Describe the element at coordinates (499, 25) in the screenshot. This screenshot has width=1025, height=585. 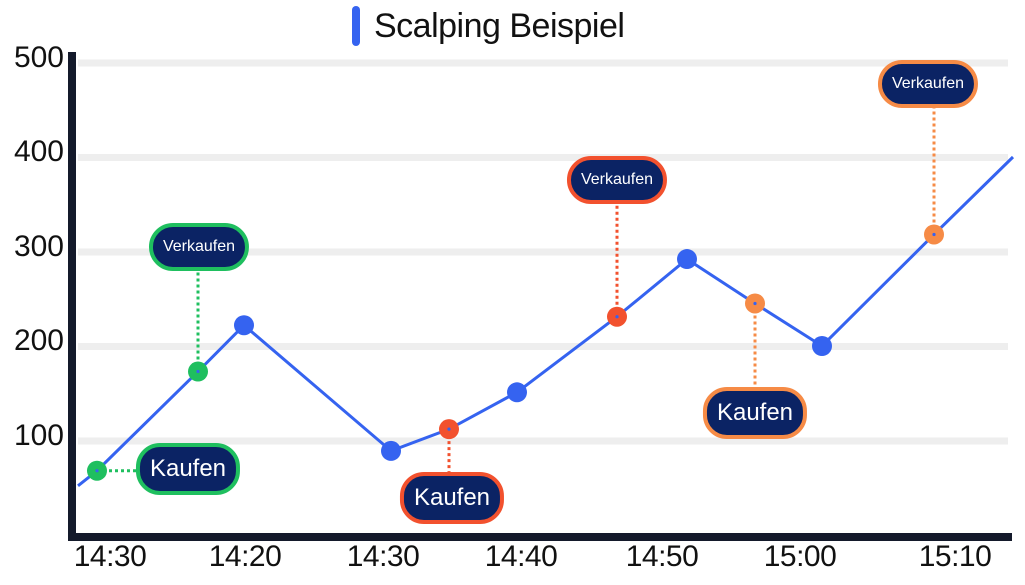
I see `chart-title-text: Scalping Beispiel` at that location.